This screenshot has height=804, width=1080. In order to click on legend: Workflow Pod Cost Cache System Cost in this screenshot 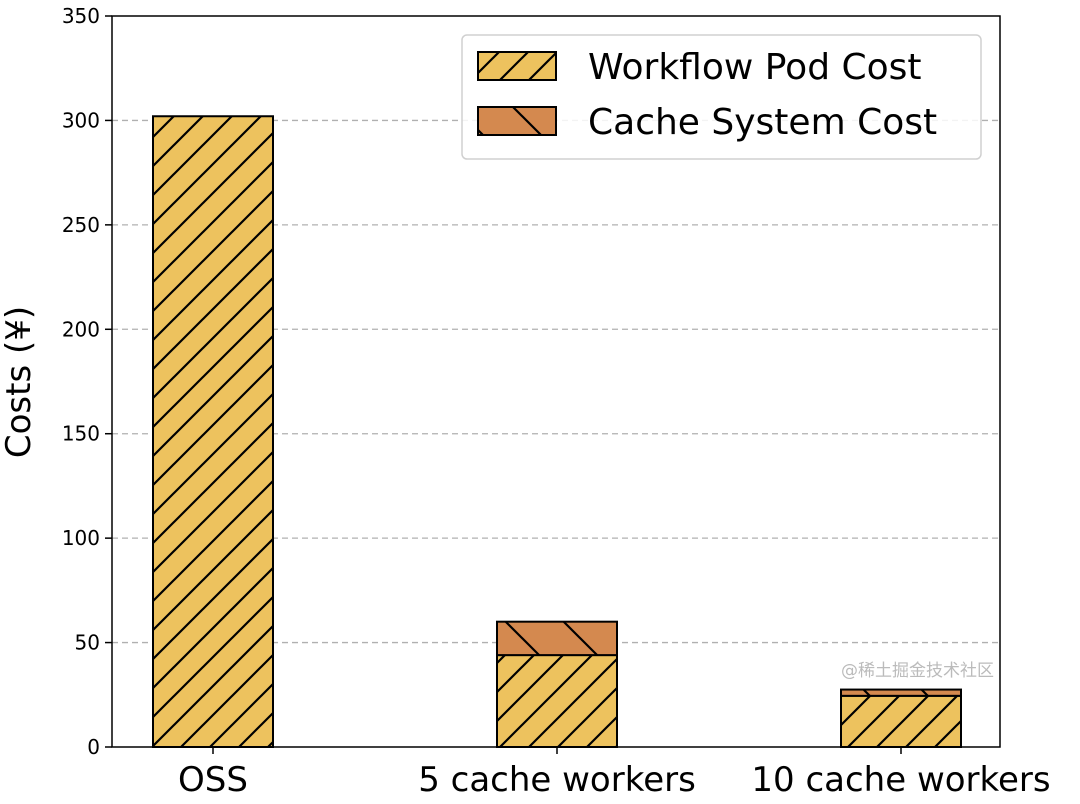, I will do `click(721, 97)`.